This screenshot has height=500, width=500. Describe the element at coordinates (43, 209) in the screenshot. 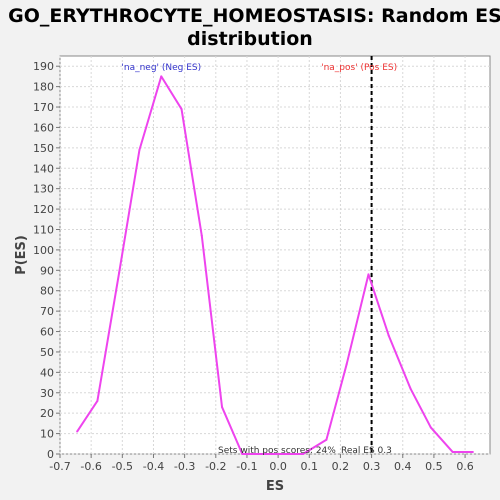

I see `y-tick-label: 120` at that location.